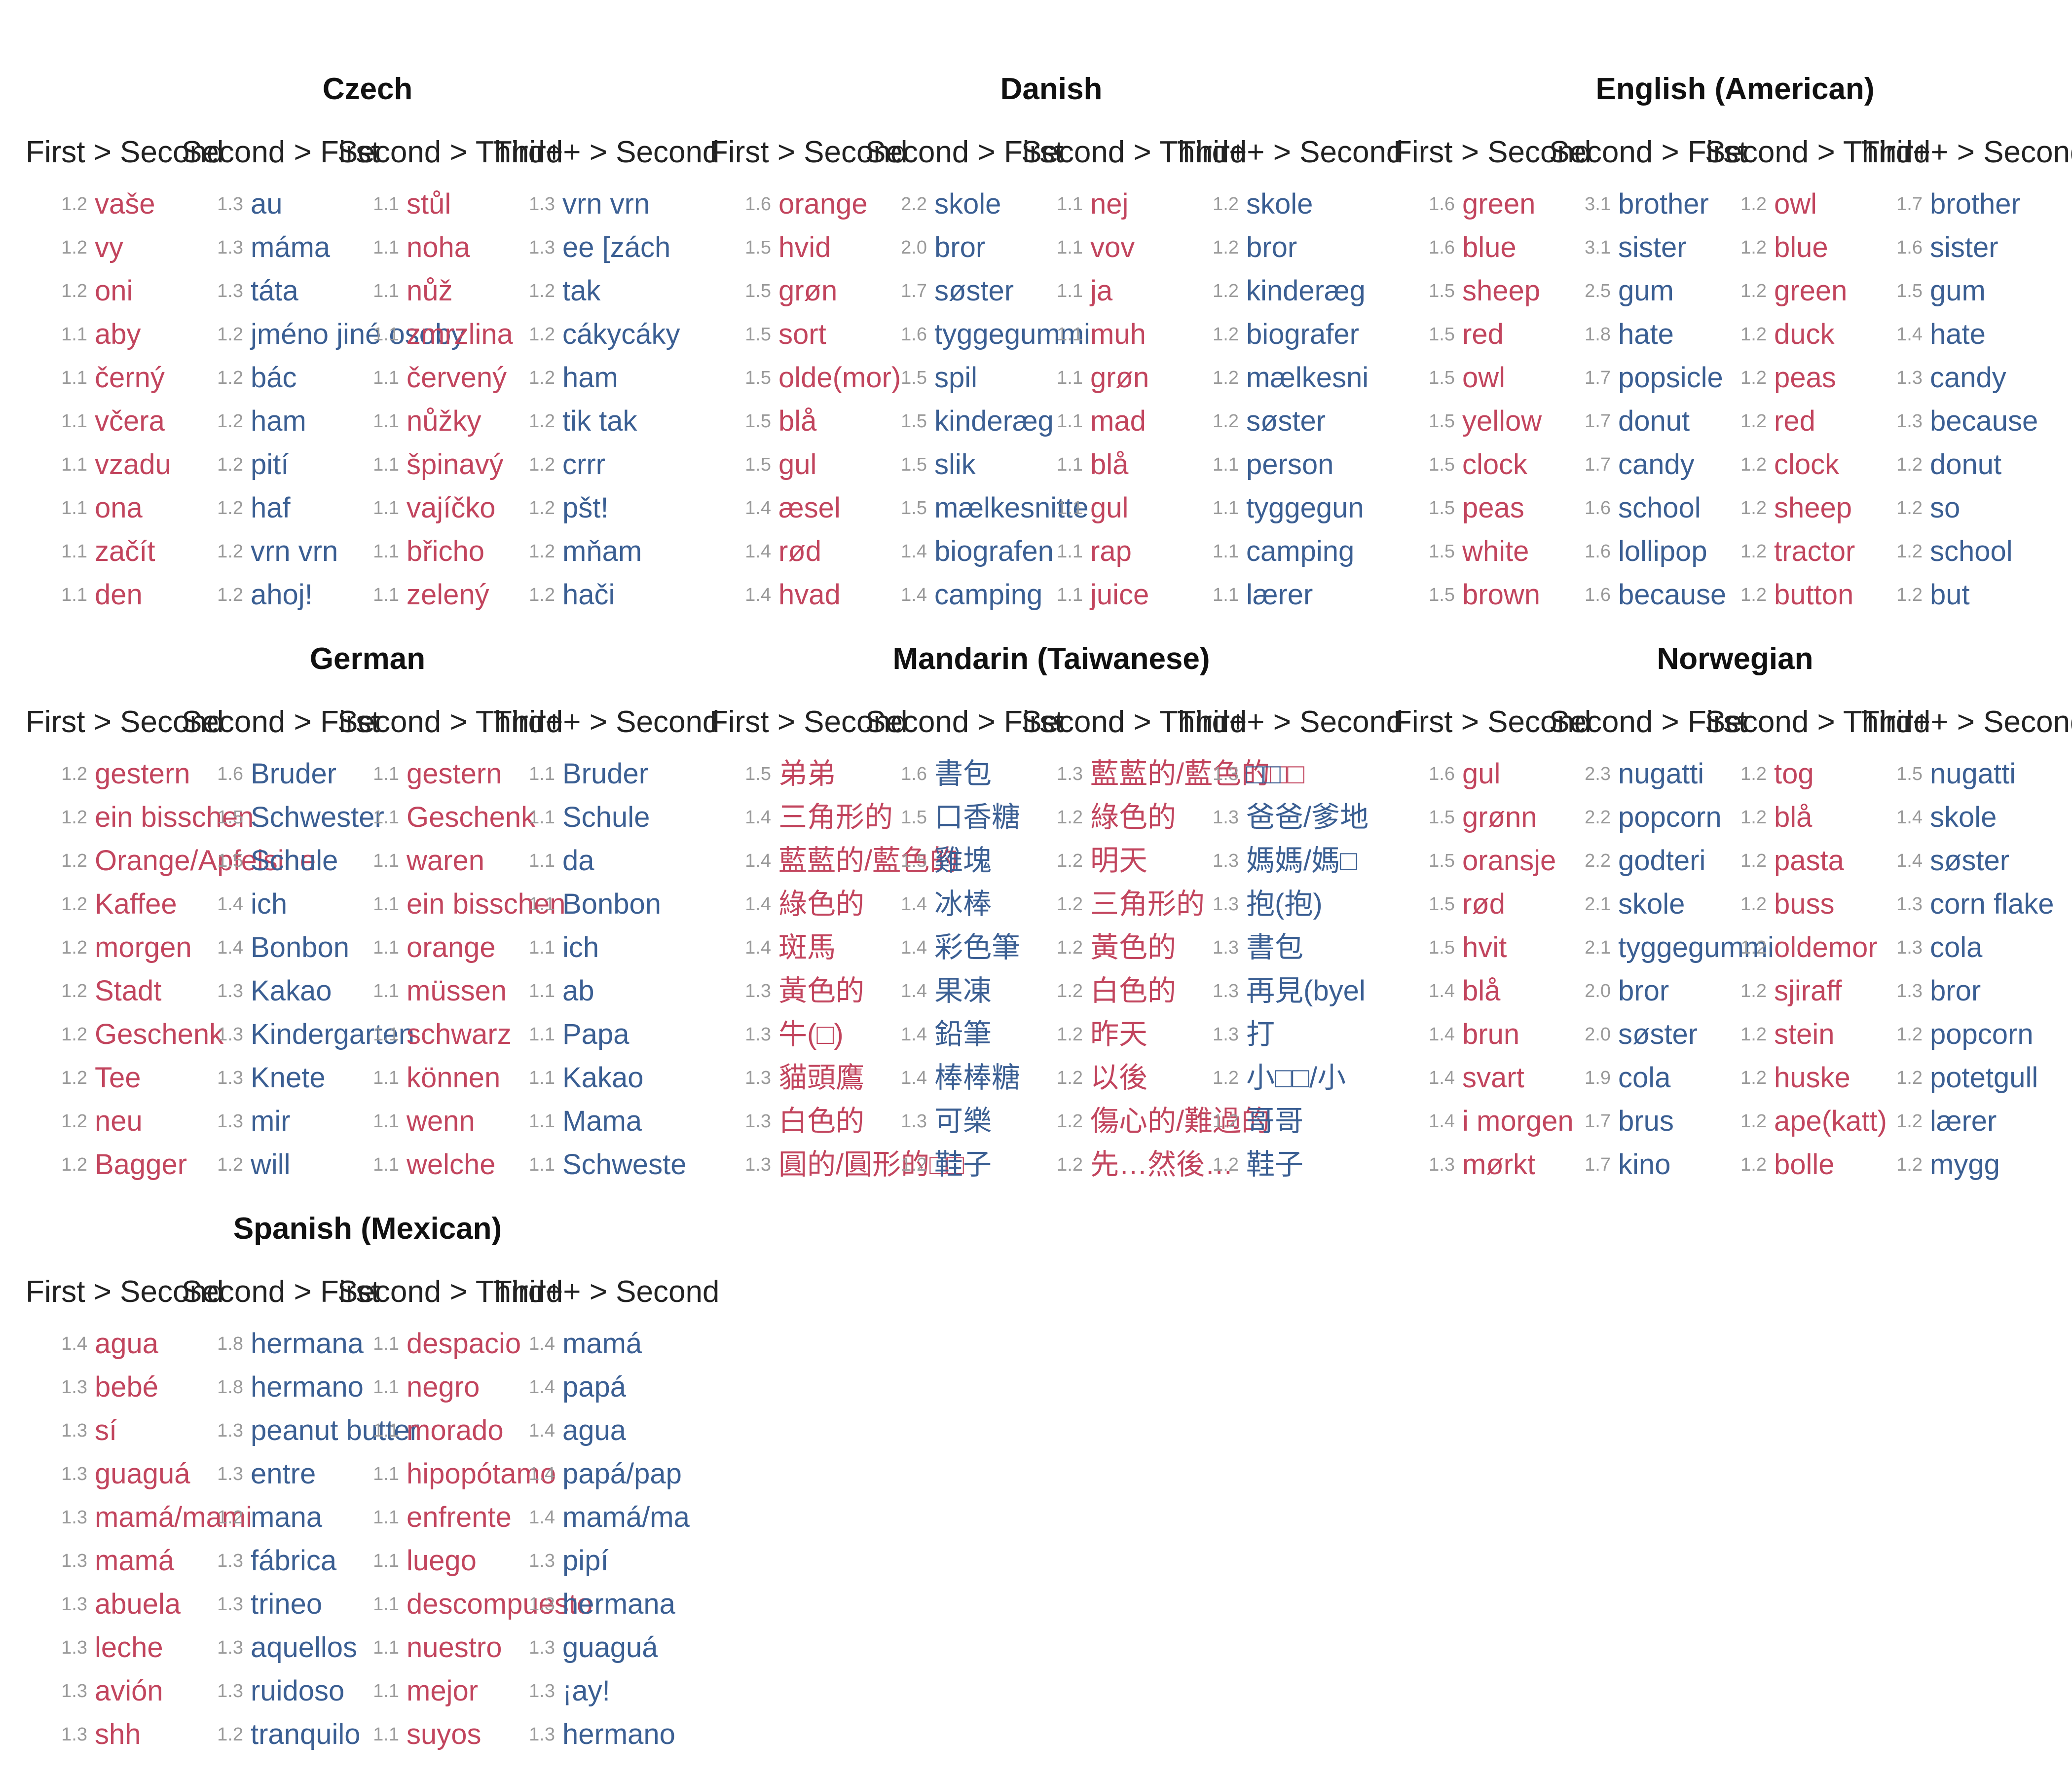  What do you see at coordinates (1495, 465) in the screenshot?
I see `word-label: clock` at bounding box center [1495, 465].